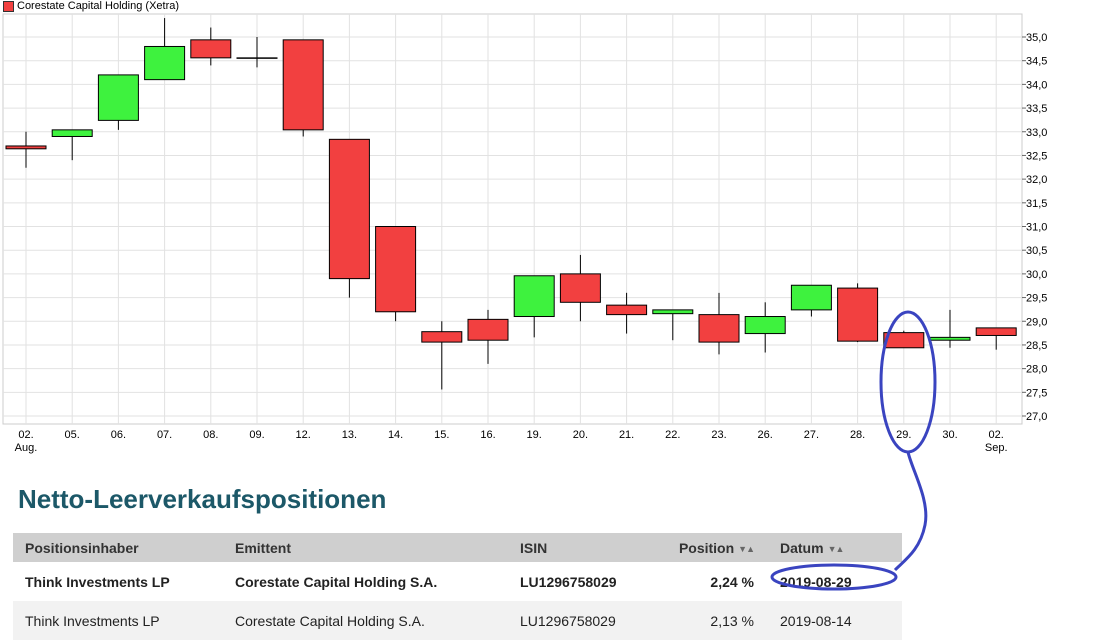  What do you see at coordinates (1036, 109) in the screenshot?
I see `y-tick-label: 33,5` at bounding box center [1036, 109].